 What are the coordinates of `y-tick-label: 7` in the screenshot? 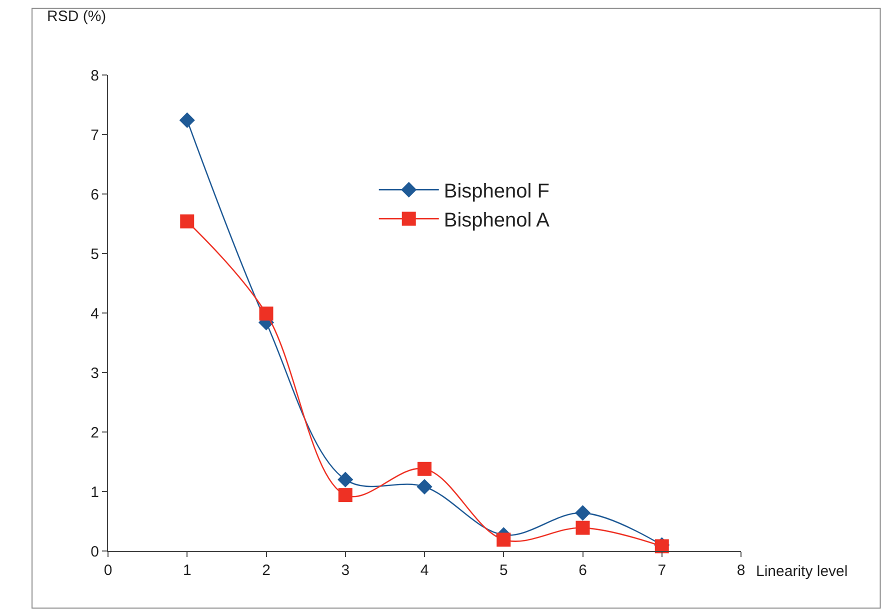 It's located at (94, 135).